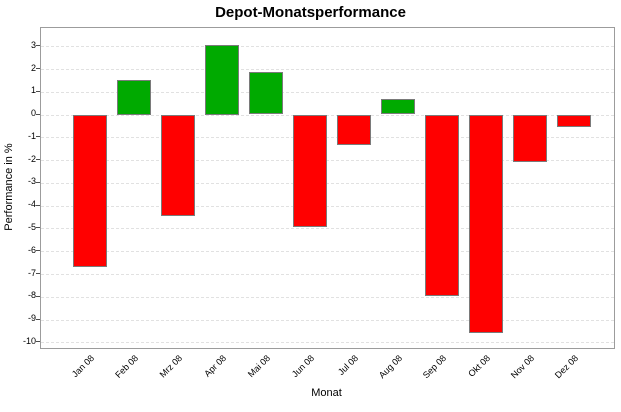 Image resolution: width=621 pixels, height=412 pixels. I want to click on y-tick-label--1: -1, so click(31, 135).